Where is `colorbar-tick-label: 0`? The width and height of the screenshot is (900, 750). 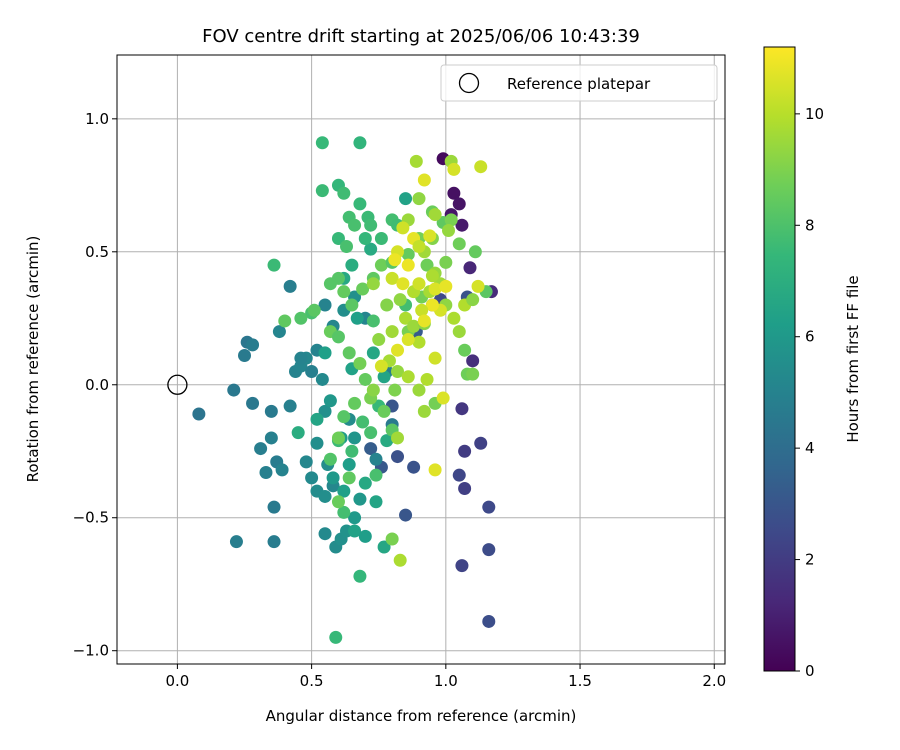 colorbar-tick-label: 0 is located at coordinates (810, 671).